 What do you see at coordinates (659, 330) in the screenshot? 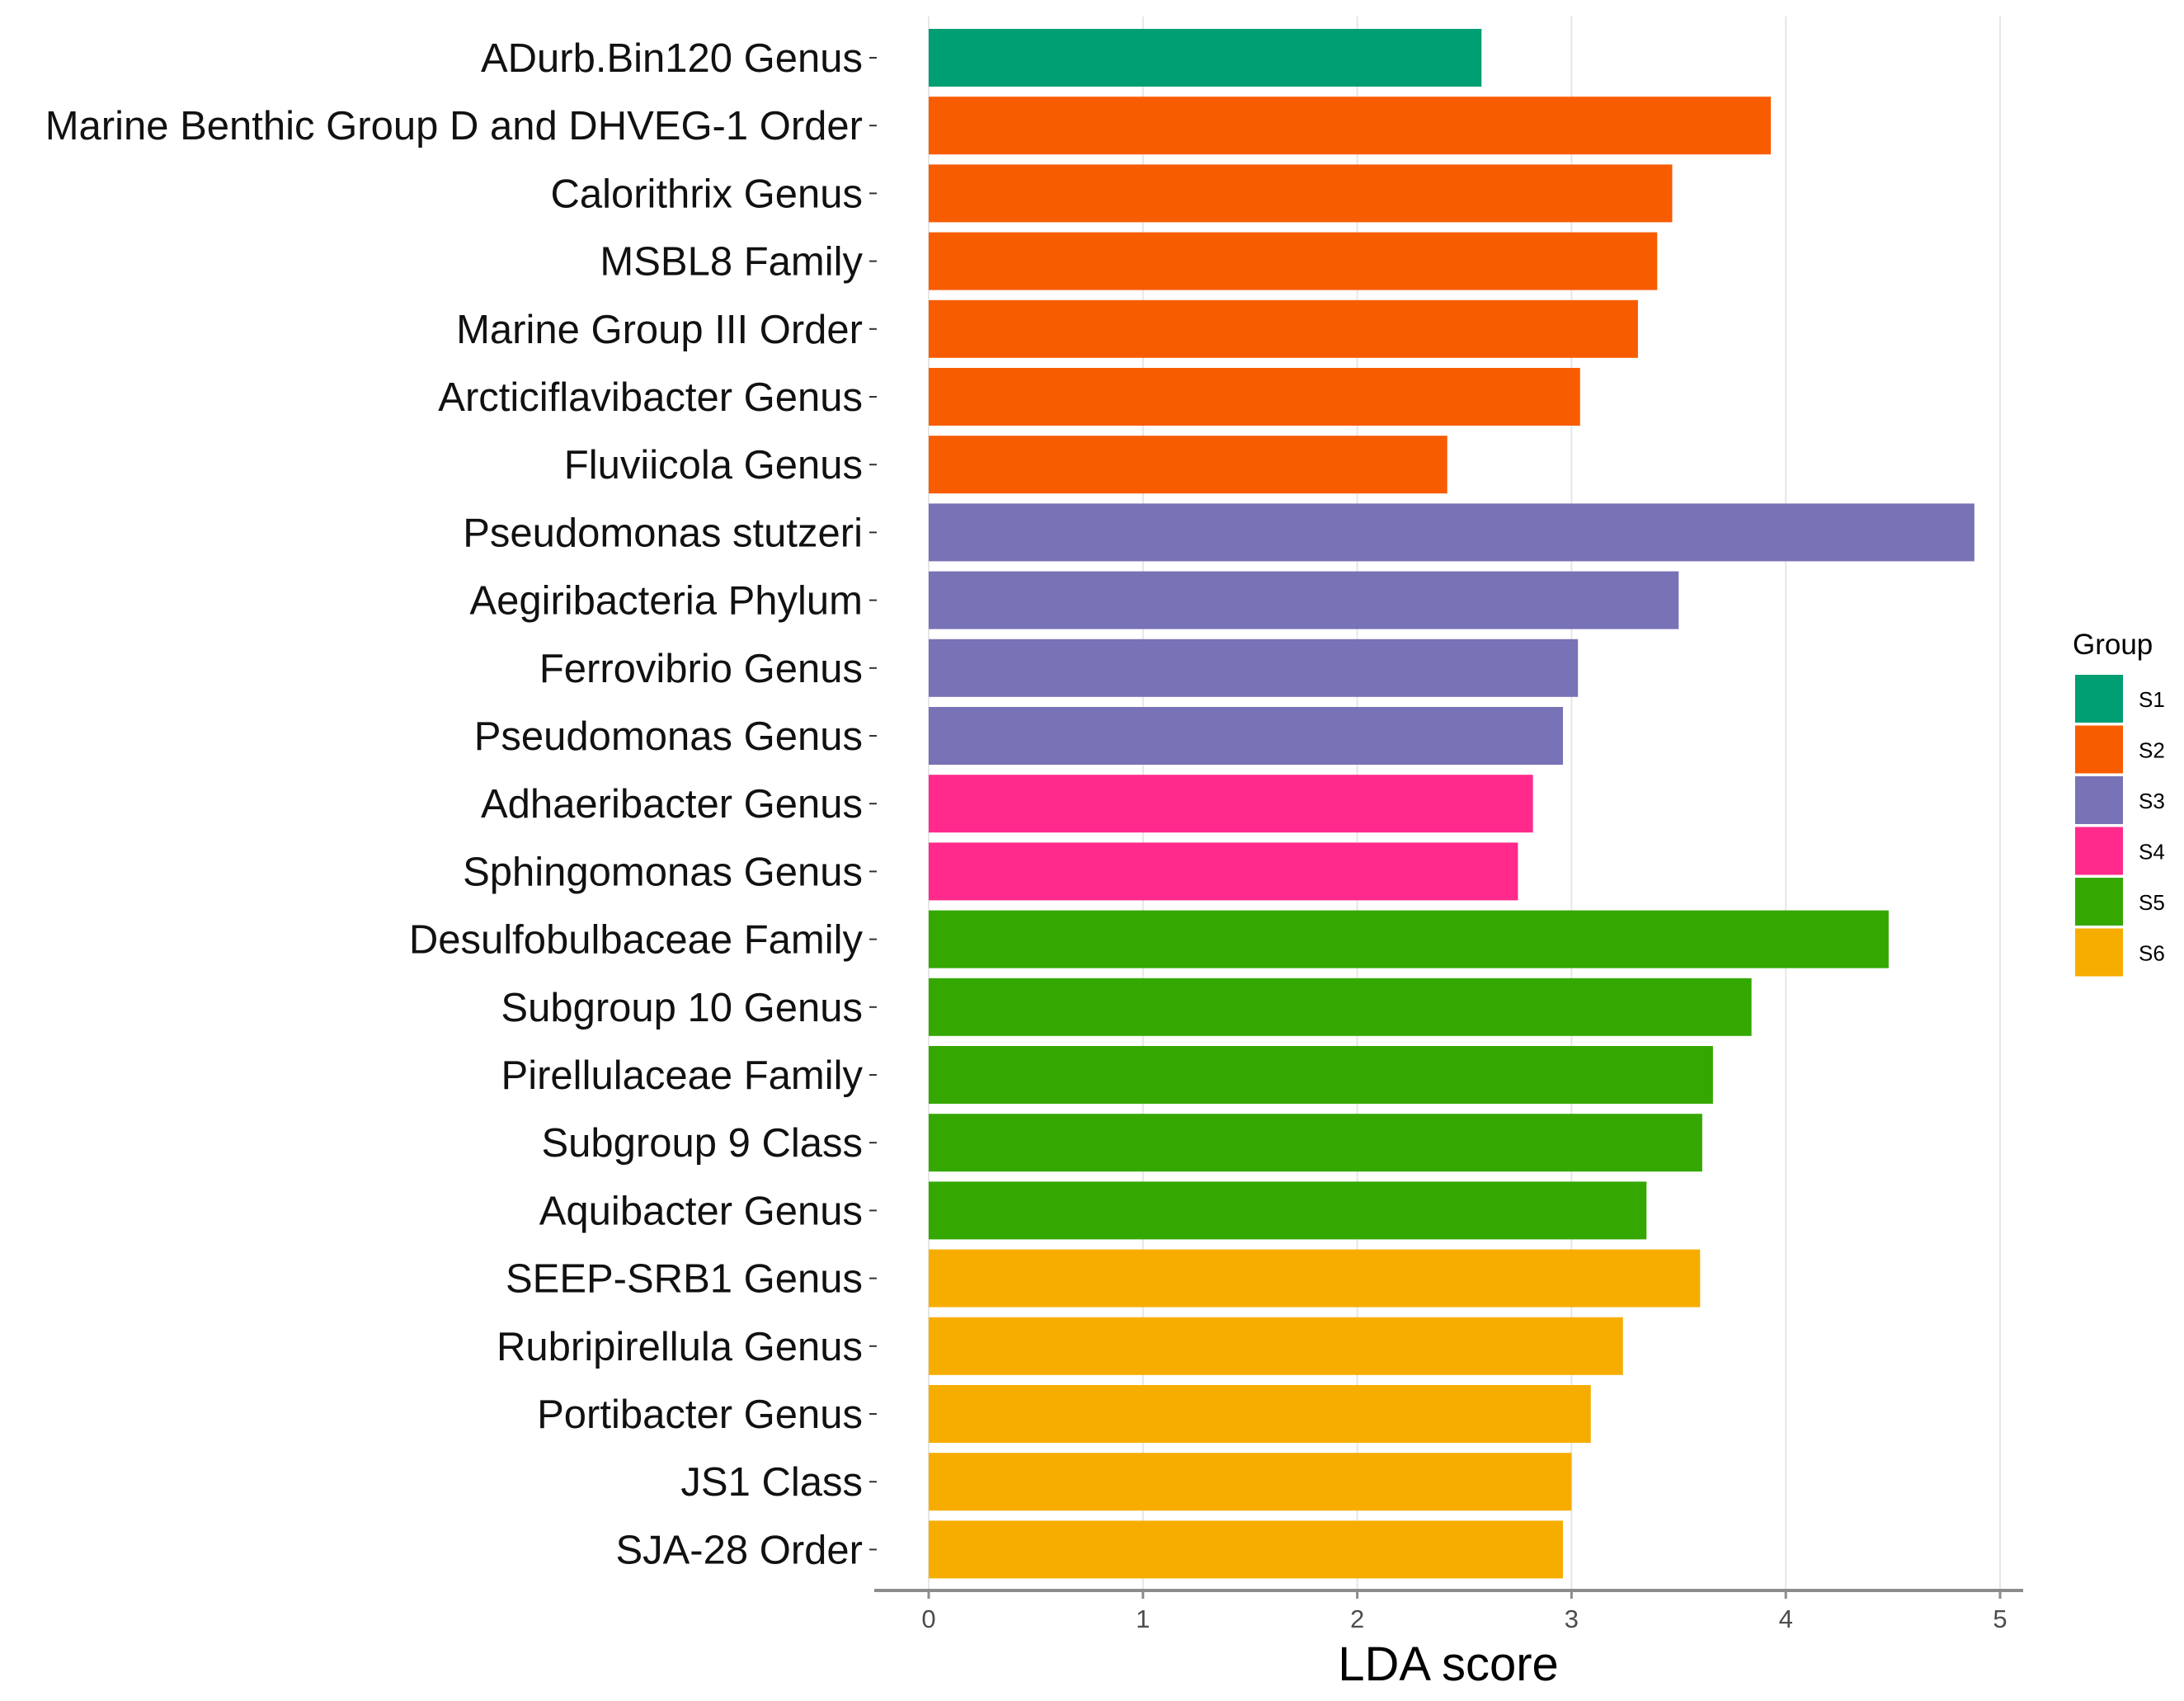
I see `category-label: Marine Group III Order` at bounding box center [659, 330].